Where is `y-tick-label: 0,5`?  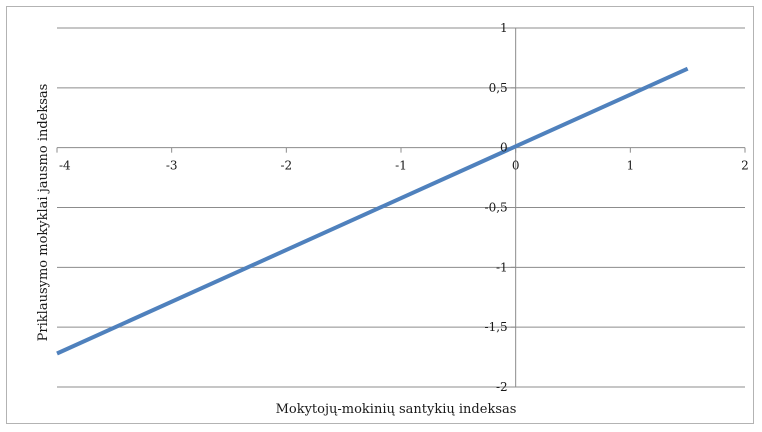 y-tick-label: 0,5 is located at coordinates (498, 88).